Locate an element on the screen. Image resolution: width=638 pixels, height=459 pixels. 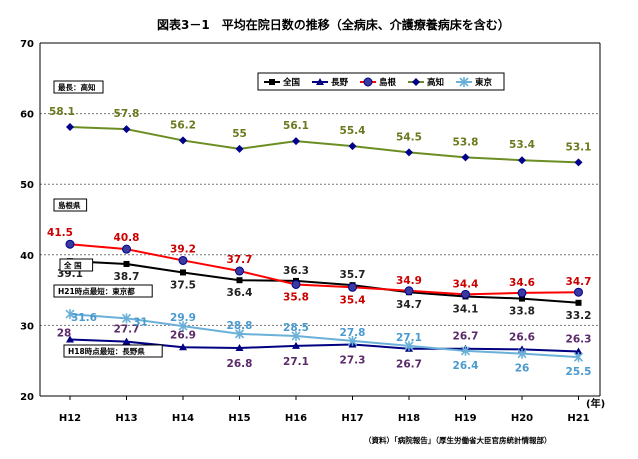
x-tick-label: H14 is located at coordinates (183, 418).